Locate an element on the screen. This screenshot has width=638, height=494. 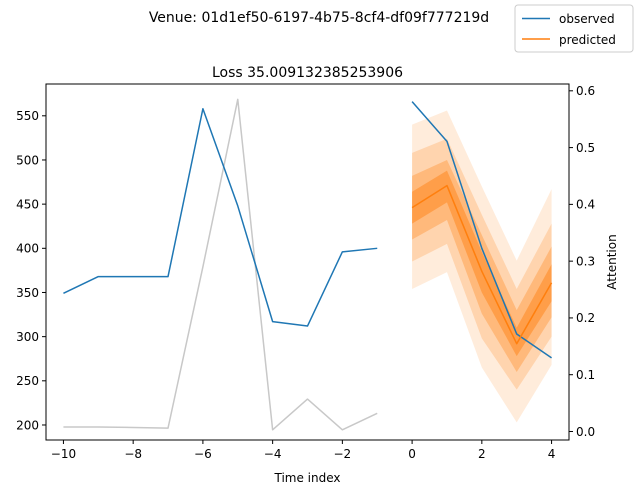
x-tick-label: −2 is located at coordinates (343, 454).